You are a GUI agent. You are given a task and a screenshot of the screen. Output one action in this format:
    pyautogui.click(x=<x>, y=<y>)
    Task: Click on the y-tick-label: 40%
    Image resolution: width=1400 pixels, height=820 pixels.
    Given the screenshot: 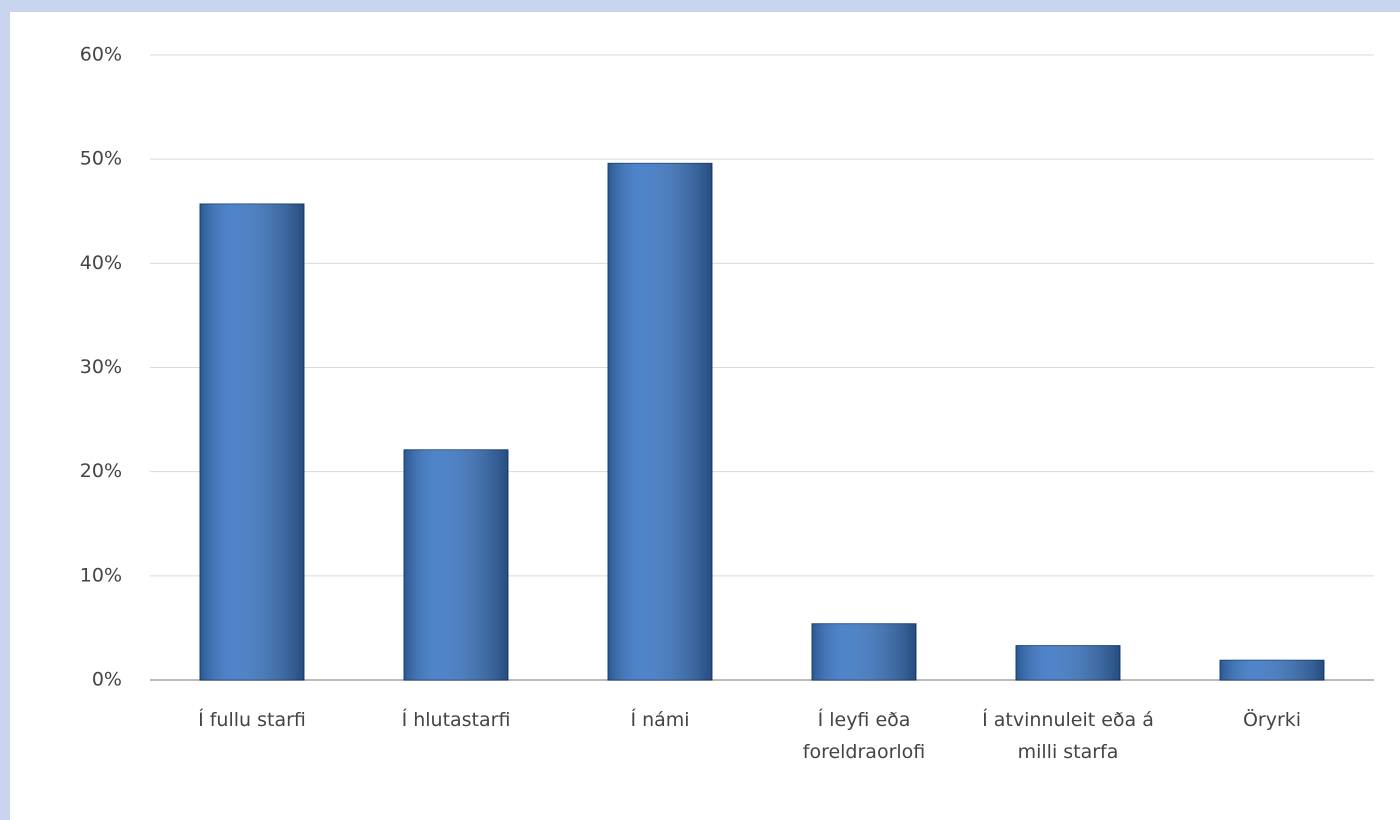 What is the action you would take?
    pyautogui.click(x=101, y=263)
    